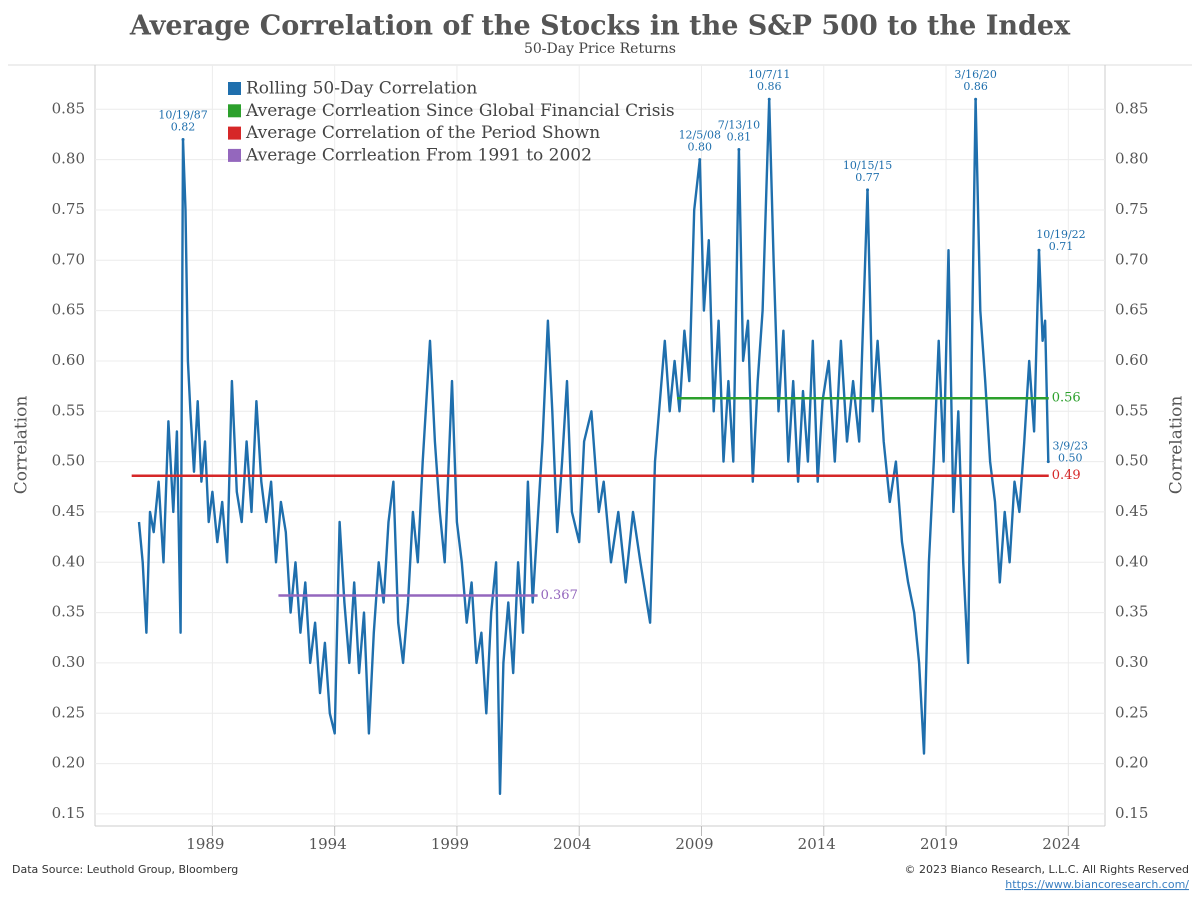 The image size is (1200, 900). What do you see at coordinates (68, 410) in the screenshot?
I see `y-tick-label: 0.55` at bounding box center [68, 410].